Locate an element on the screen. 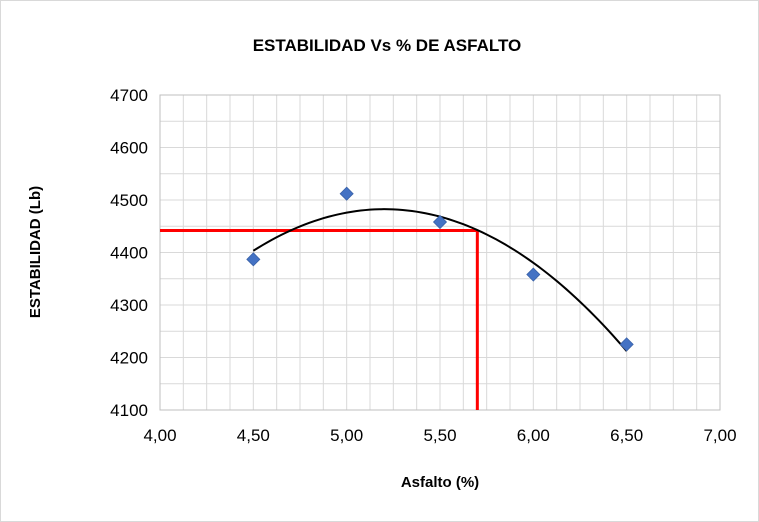 The width and height of the screenshot is (759, 522). x-tick-label: 6,00 is located at coordinates (533, 435).